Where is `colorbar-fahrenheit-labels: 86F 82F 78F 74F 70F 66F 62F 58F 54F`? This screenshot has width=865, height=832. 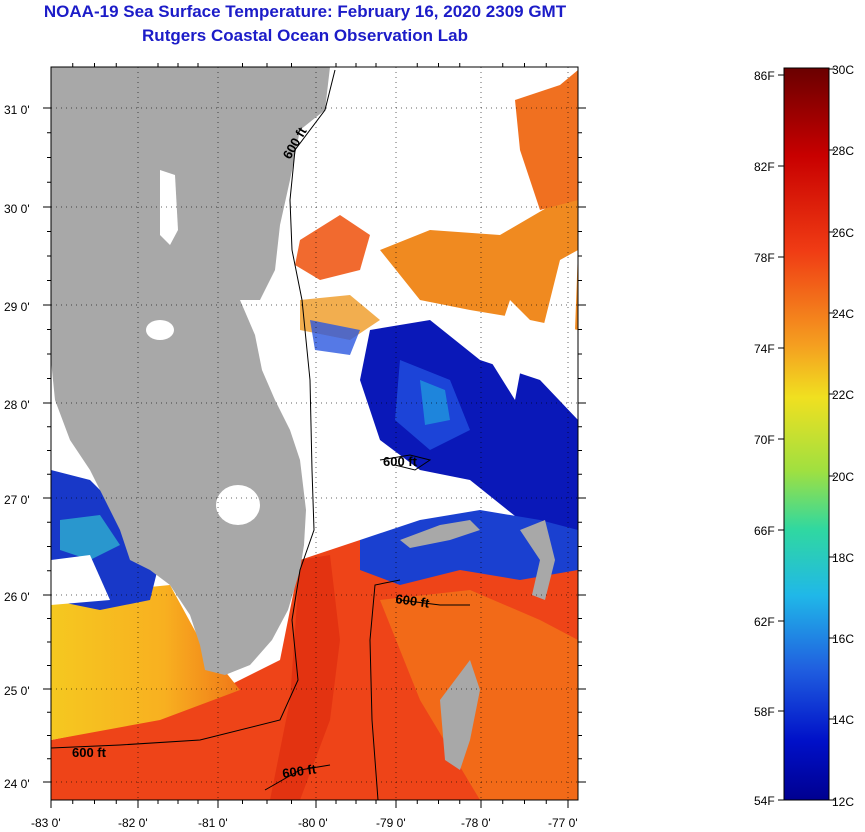 colorbar-fahrenheit-labels: 86F 82F 78F 74F 70F 66F 62F 58F 54F is located at coordinates (764, 438).